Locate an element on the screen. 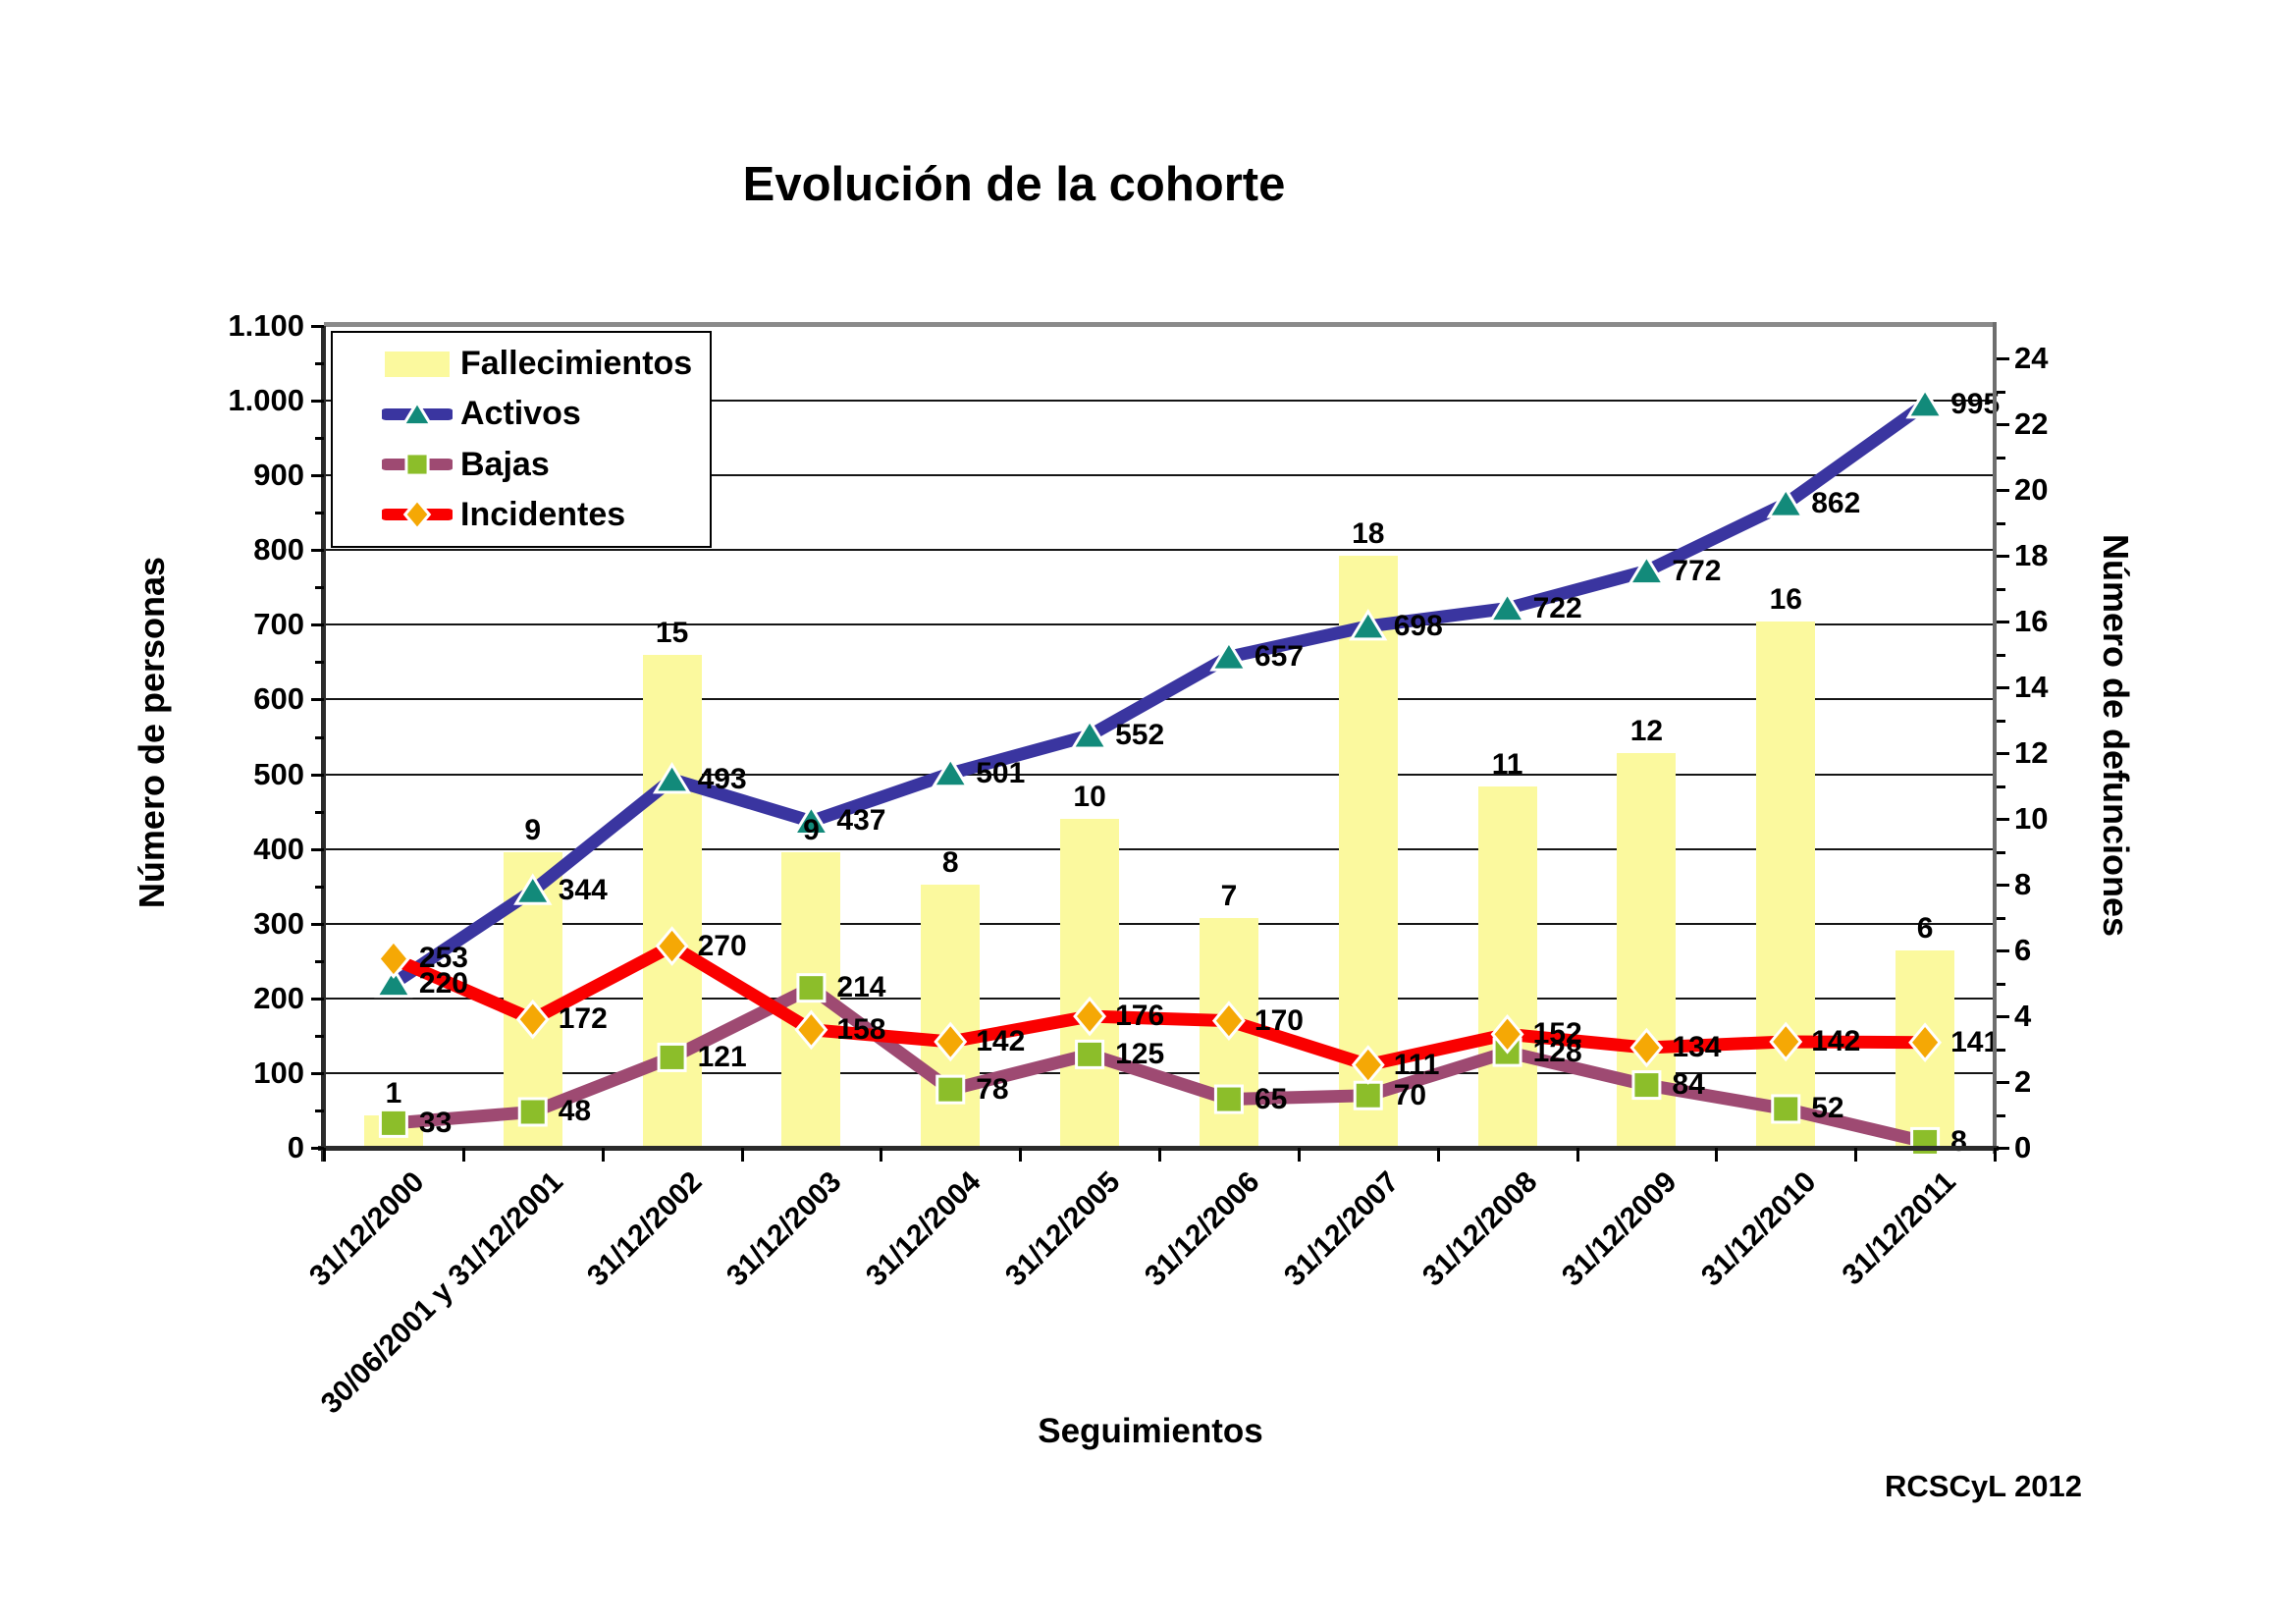 The image size is (2296, 1624). bajas-point-label: 65 is located at coordinates (1271, 1098).